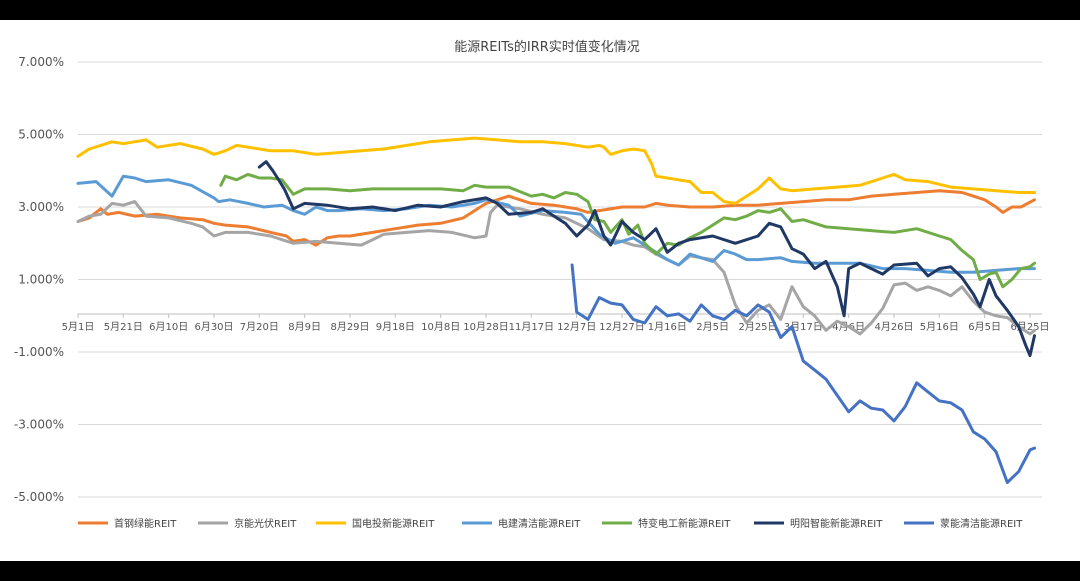  What do you see at coordinates (41, 207) in the screenshot?
I see `y-tick-label: 3.000%` at bounding box center [41, 207].